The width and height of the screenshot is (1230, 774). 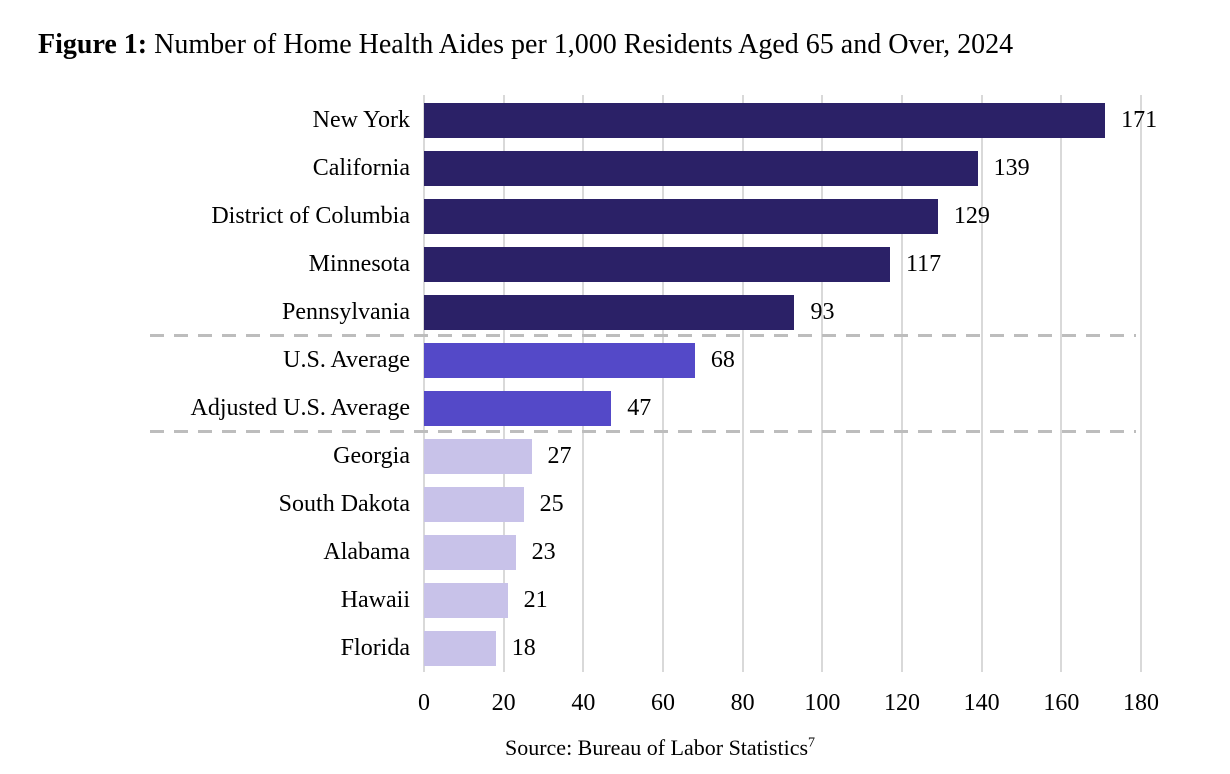 I want to click on bar-wrap: 93, so click(x=827, y=312).